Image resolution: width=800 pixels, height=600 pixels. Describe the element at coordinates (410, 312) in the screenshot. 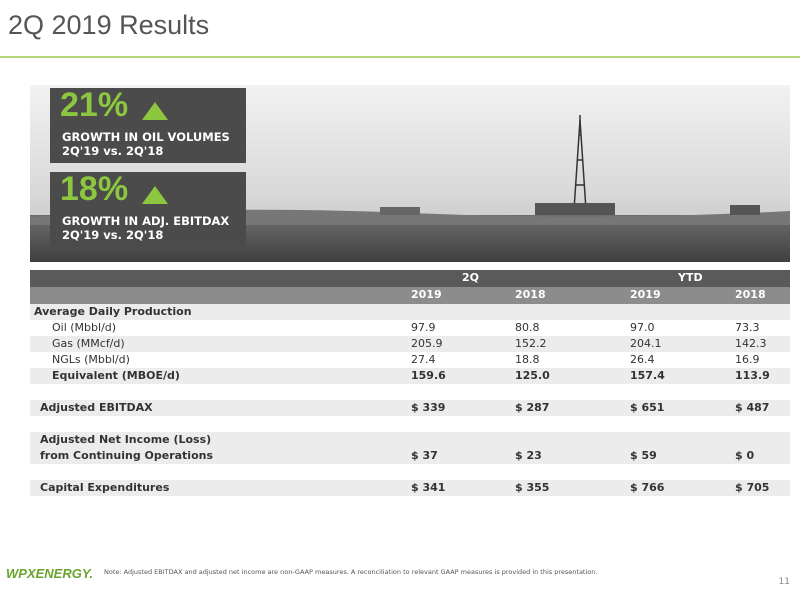

I see `table-row: Average Daily Production` at that location.